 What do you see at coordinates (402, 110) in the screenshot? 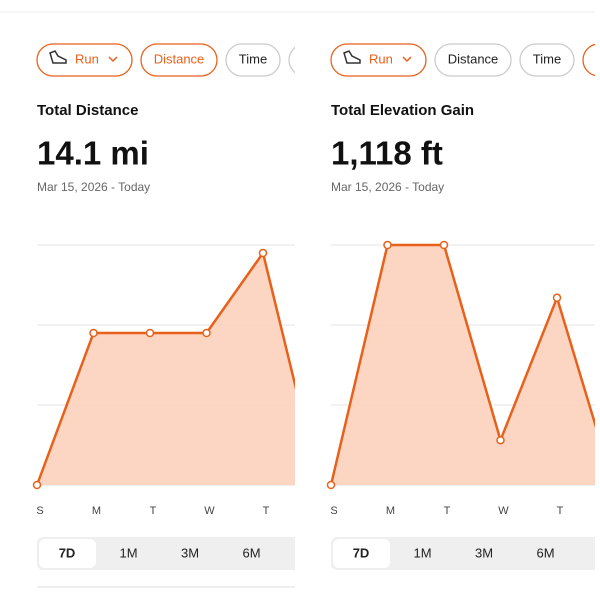
I see `stat-title: Total Elevation Gain` at bounding box center [402, 110].